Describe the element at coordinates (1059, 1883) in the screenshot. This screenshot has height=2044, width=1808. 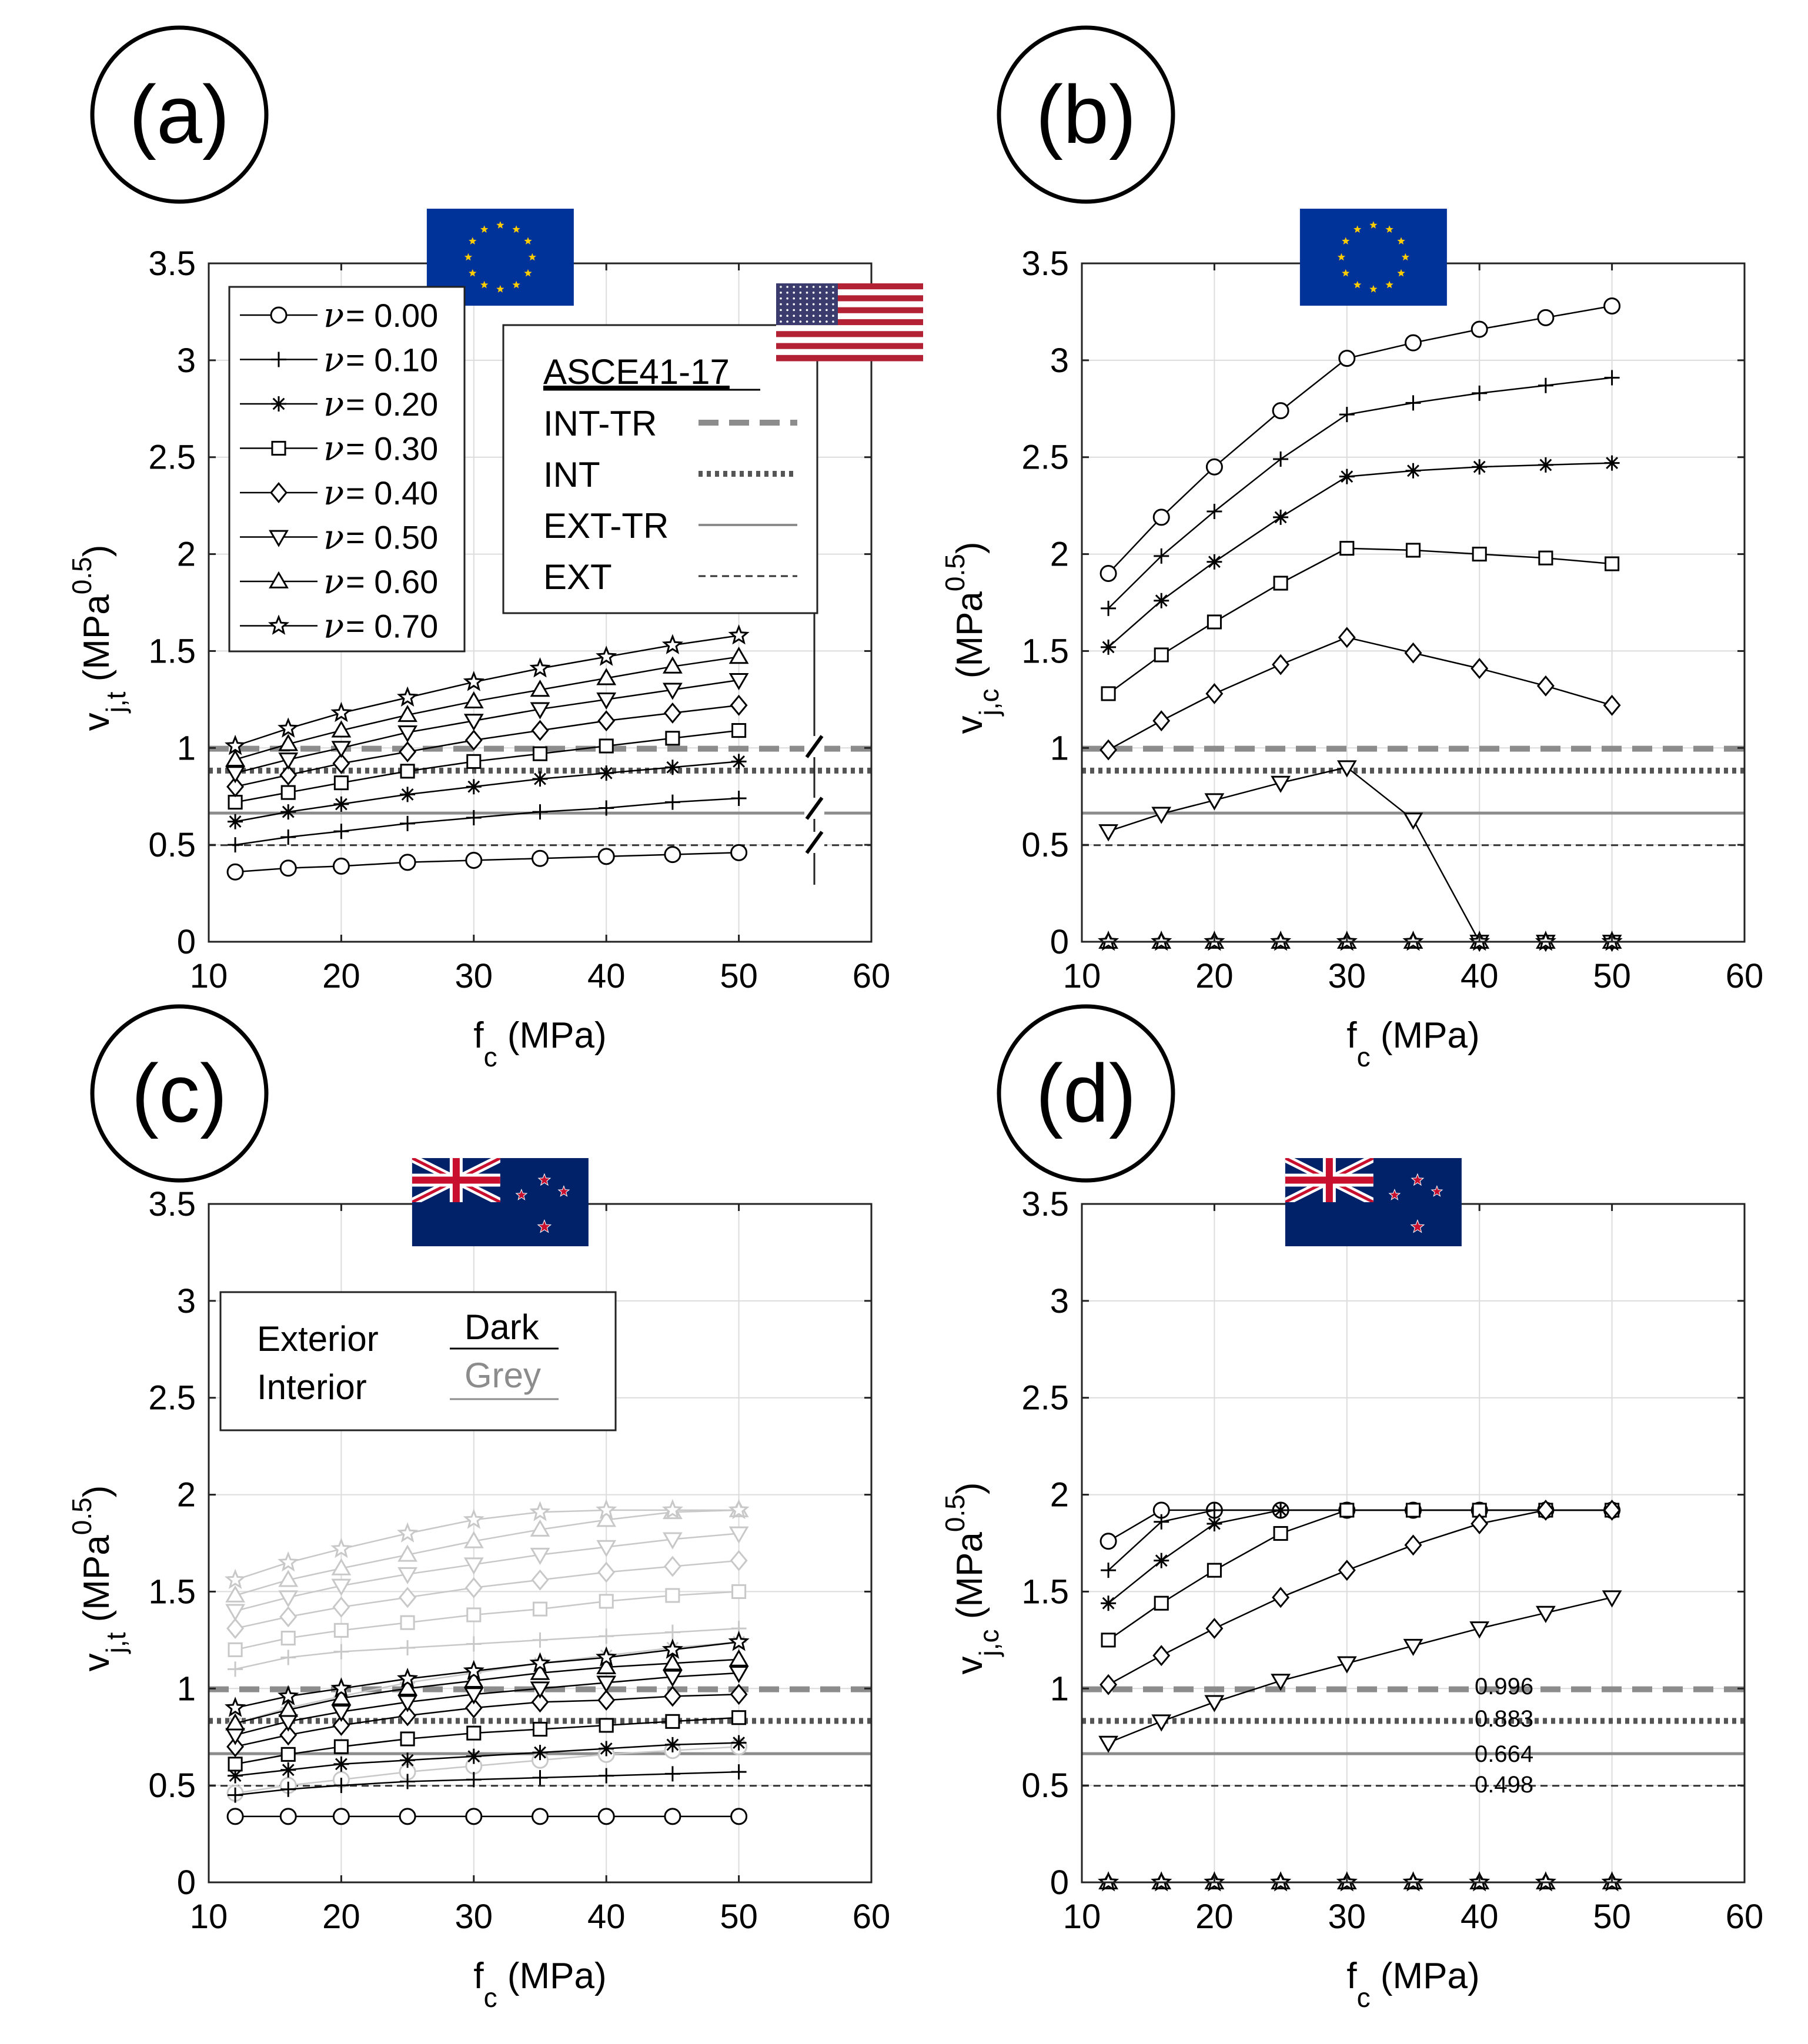
I see `y-tick-label: 0` at that location.